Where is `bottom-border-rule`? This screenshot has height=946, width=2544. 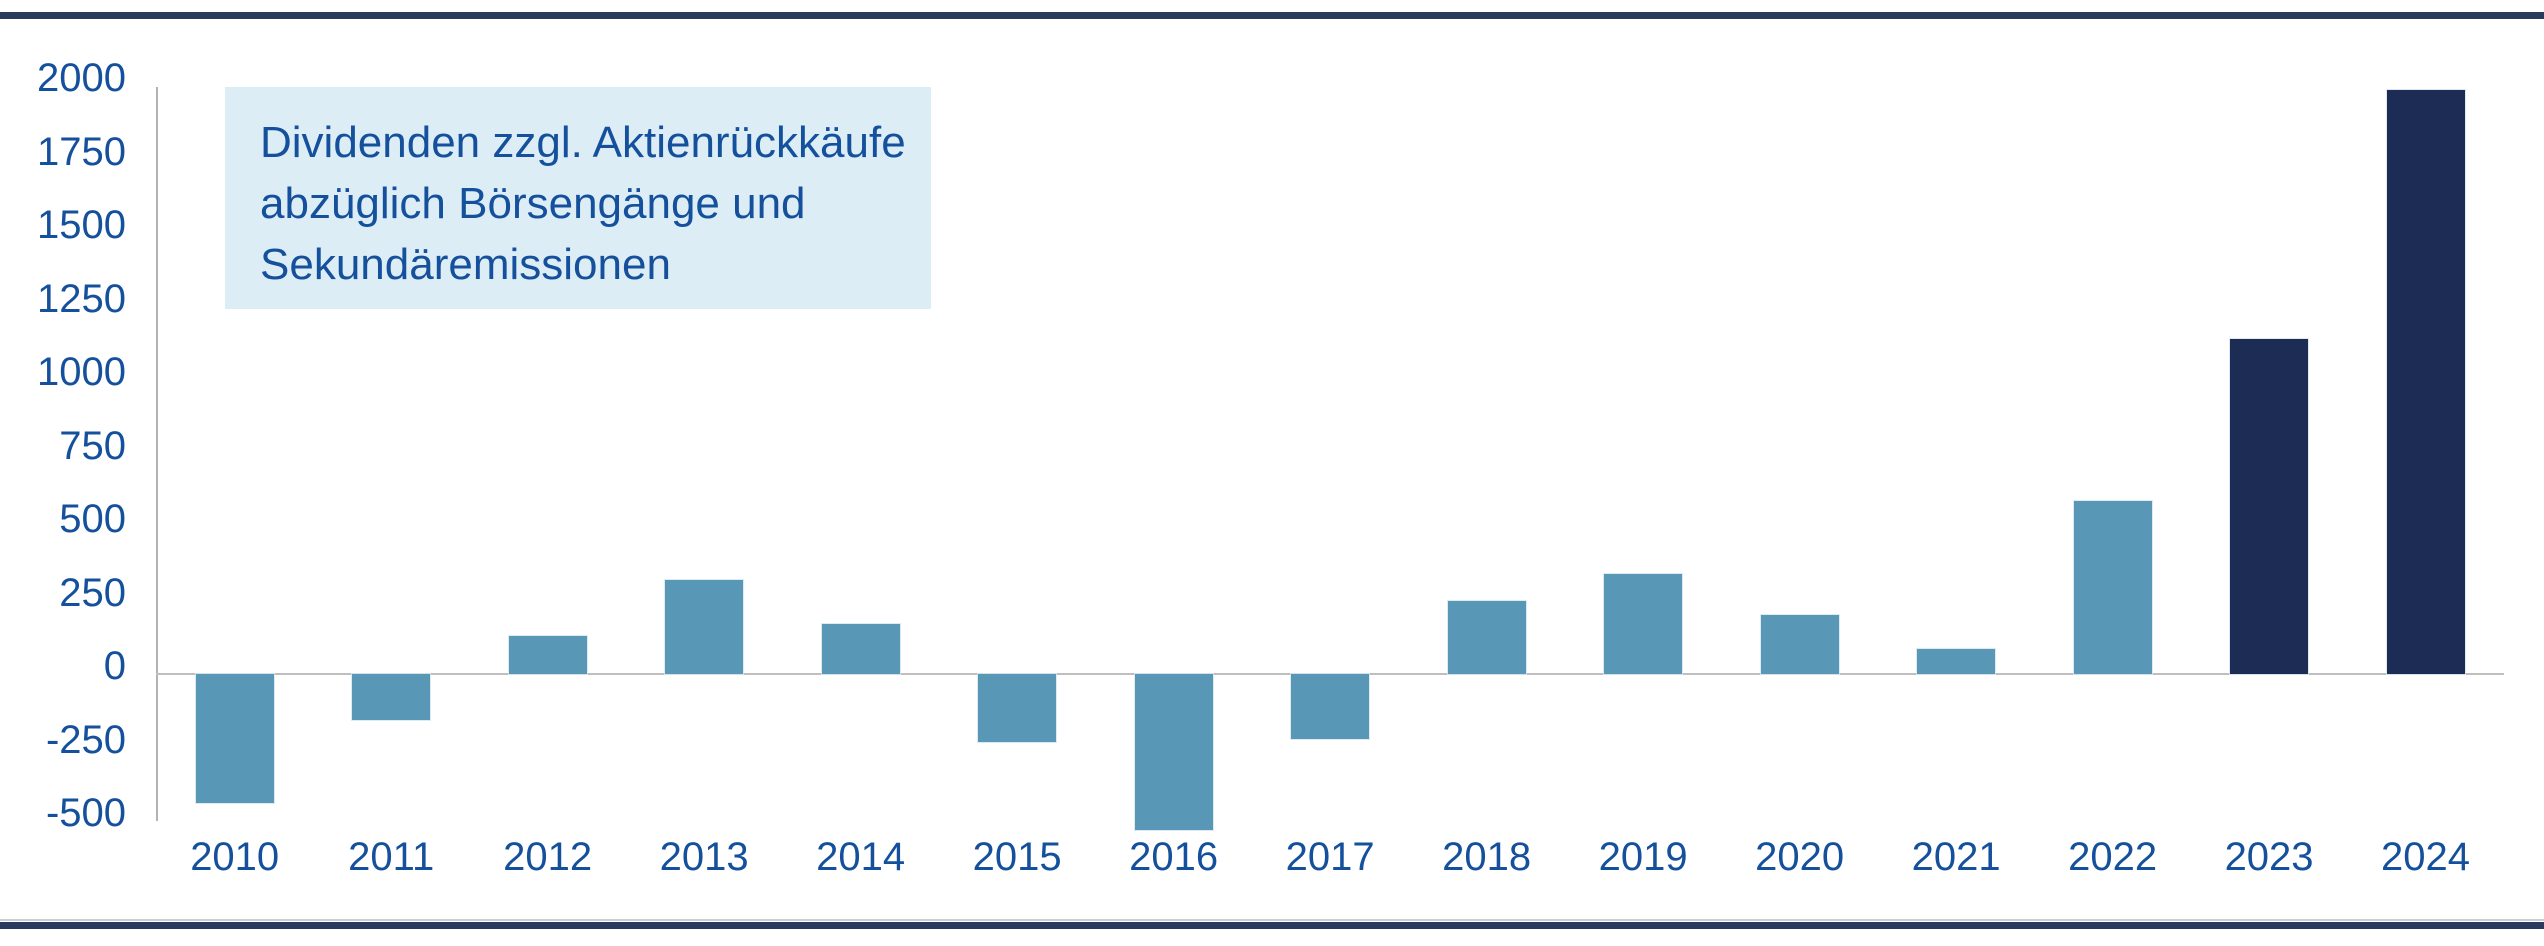 bottom-border-rule is located at coordinates (1272, 925).